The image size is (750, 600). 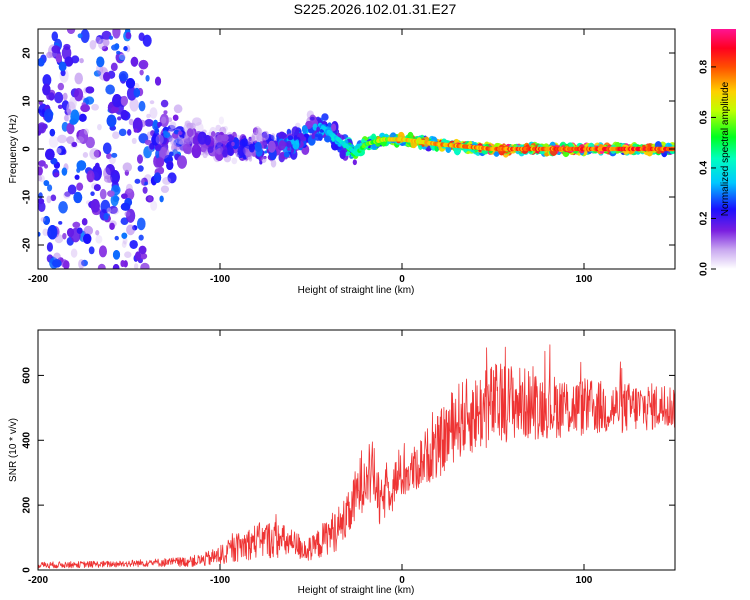 I want to click on snr-ylabel: SNR (10 * v/v), so click(x=13, y=450).